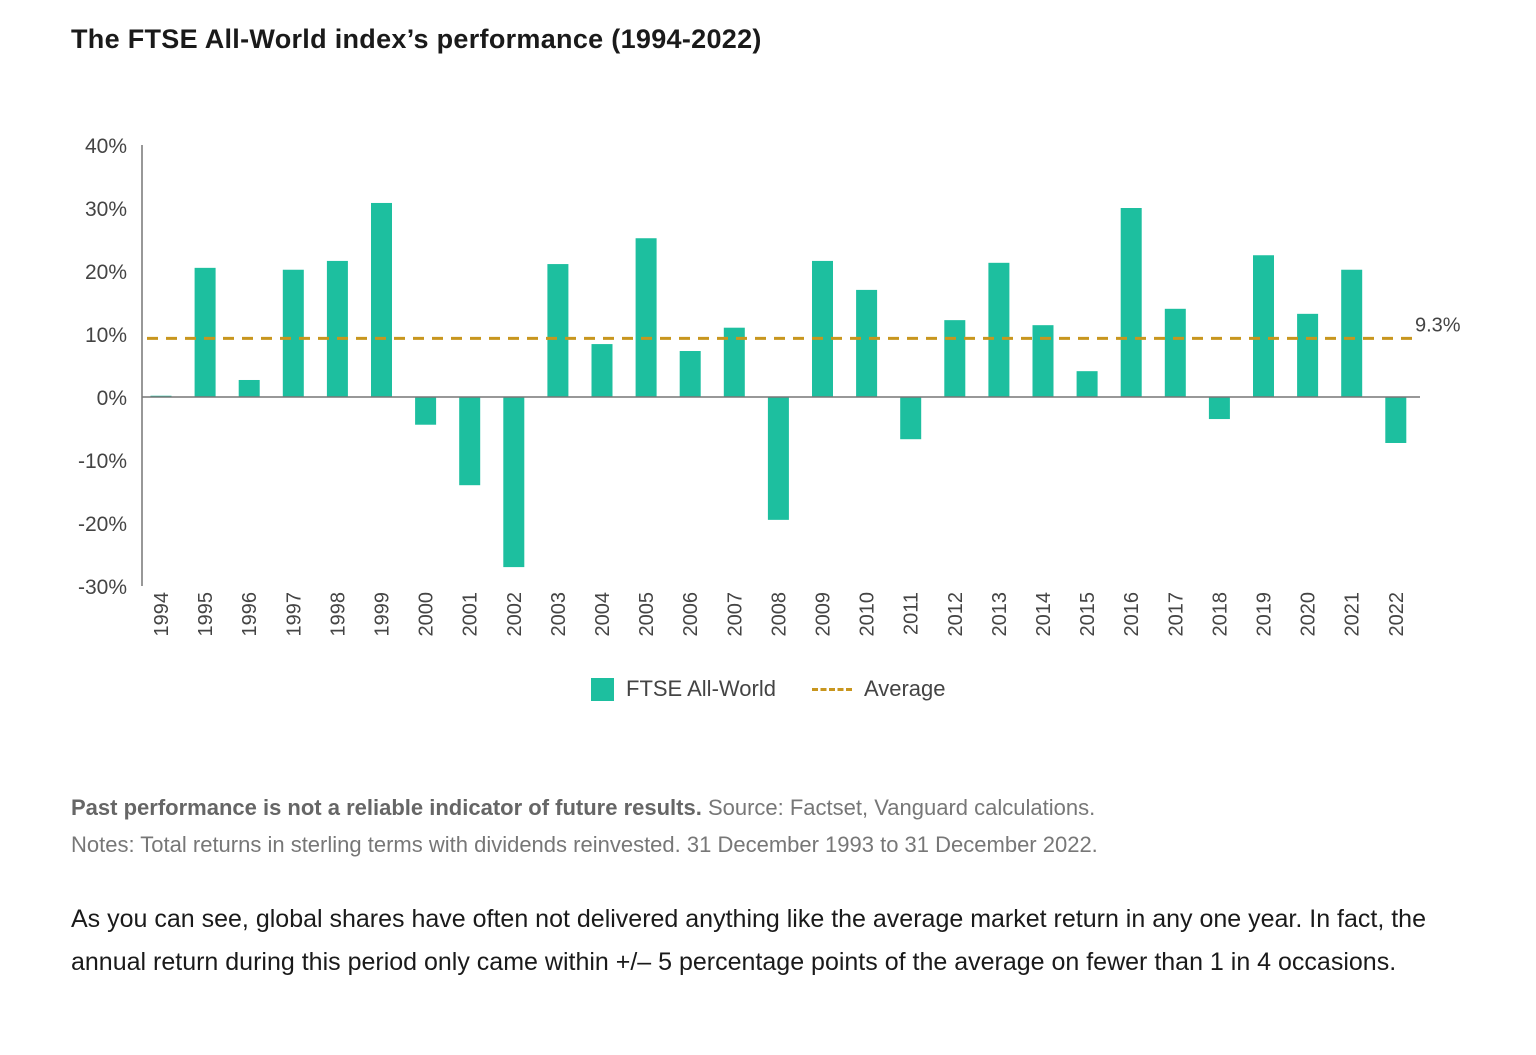  What do you see at coordinates (1265, 614) in the screenshot?
I see `x-tick-label: 2019` at bounding box center [1265, 614].